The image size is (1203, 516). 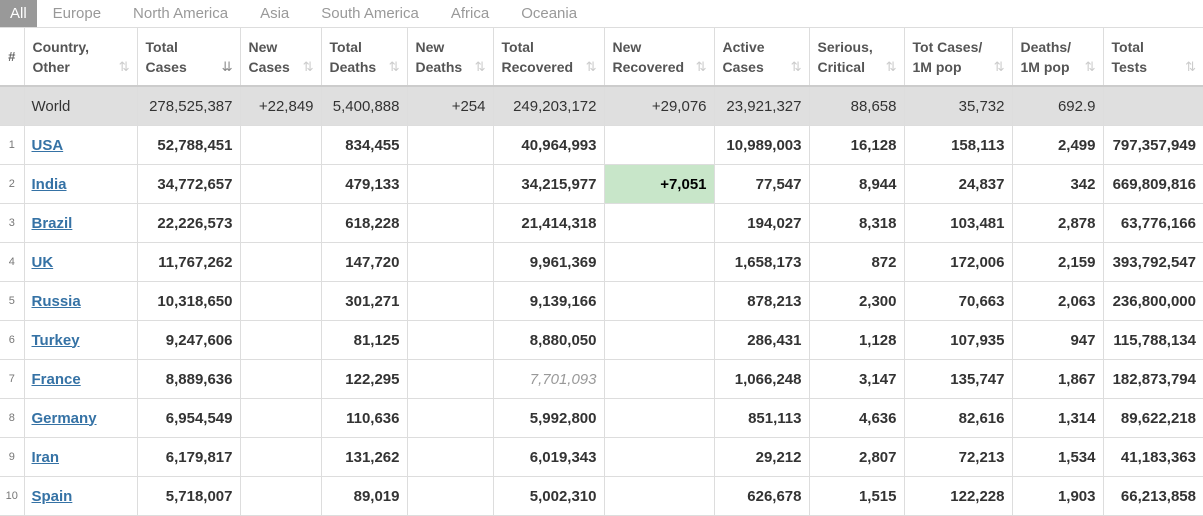 What do you see at coordinates (549, 223) in the screenshot?
I see `total-recovered-cell: 21,414,318` at bounding box center [549, 223].